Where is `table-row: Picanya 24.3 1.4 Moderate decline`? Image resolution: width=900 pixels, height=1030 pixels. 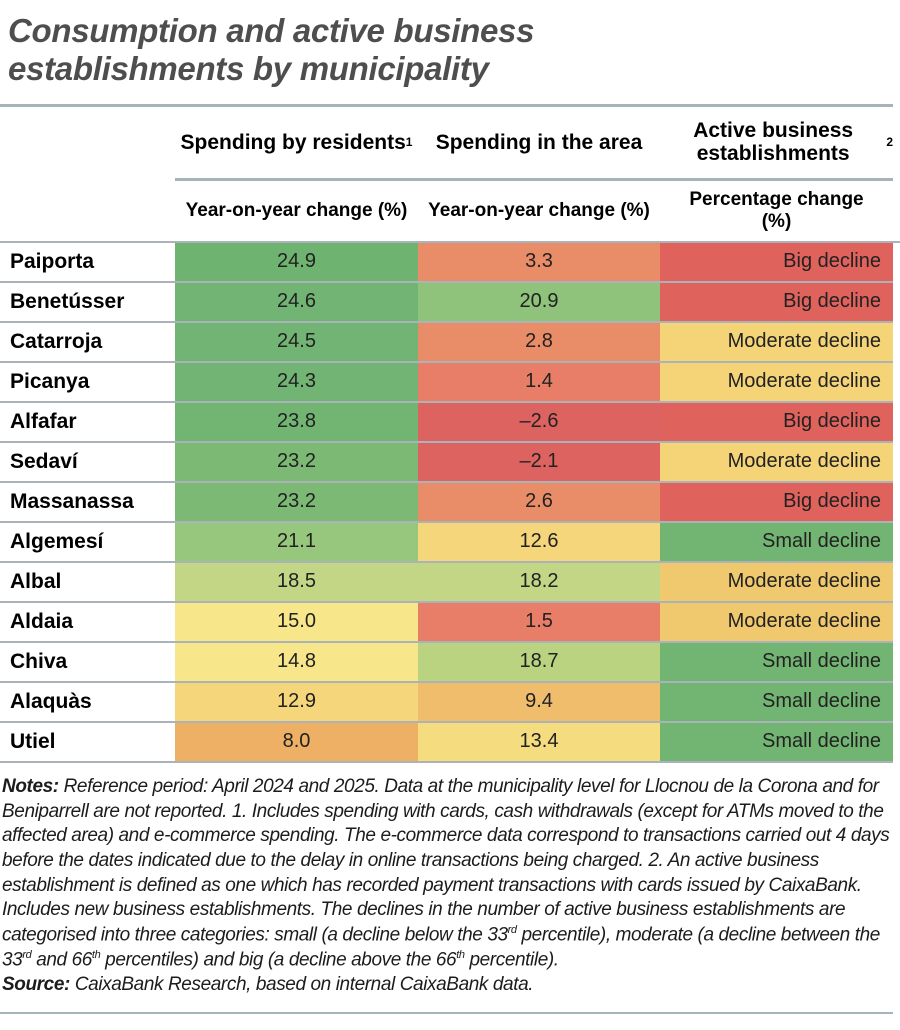 table-row: Picanya 24.3 1.4 Moderate decline is located at coordinates (446, 382).